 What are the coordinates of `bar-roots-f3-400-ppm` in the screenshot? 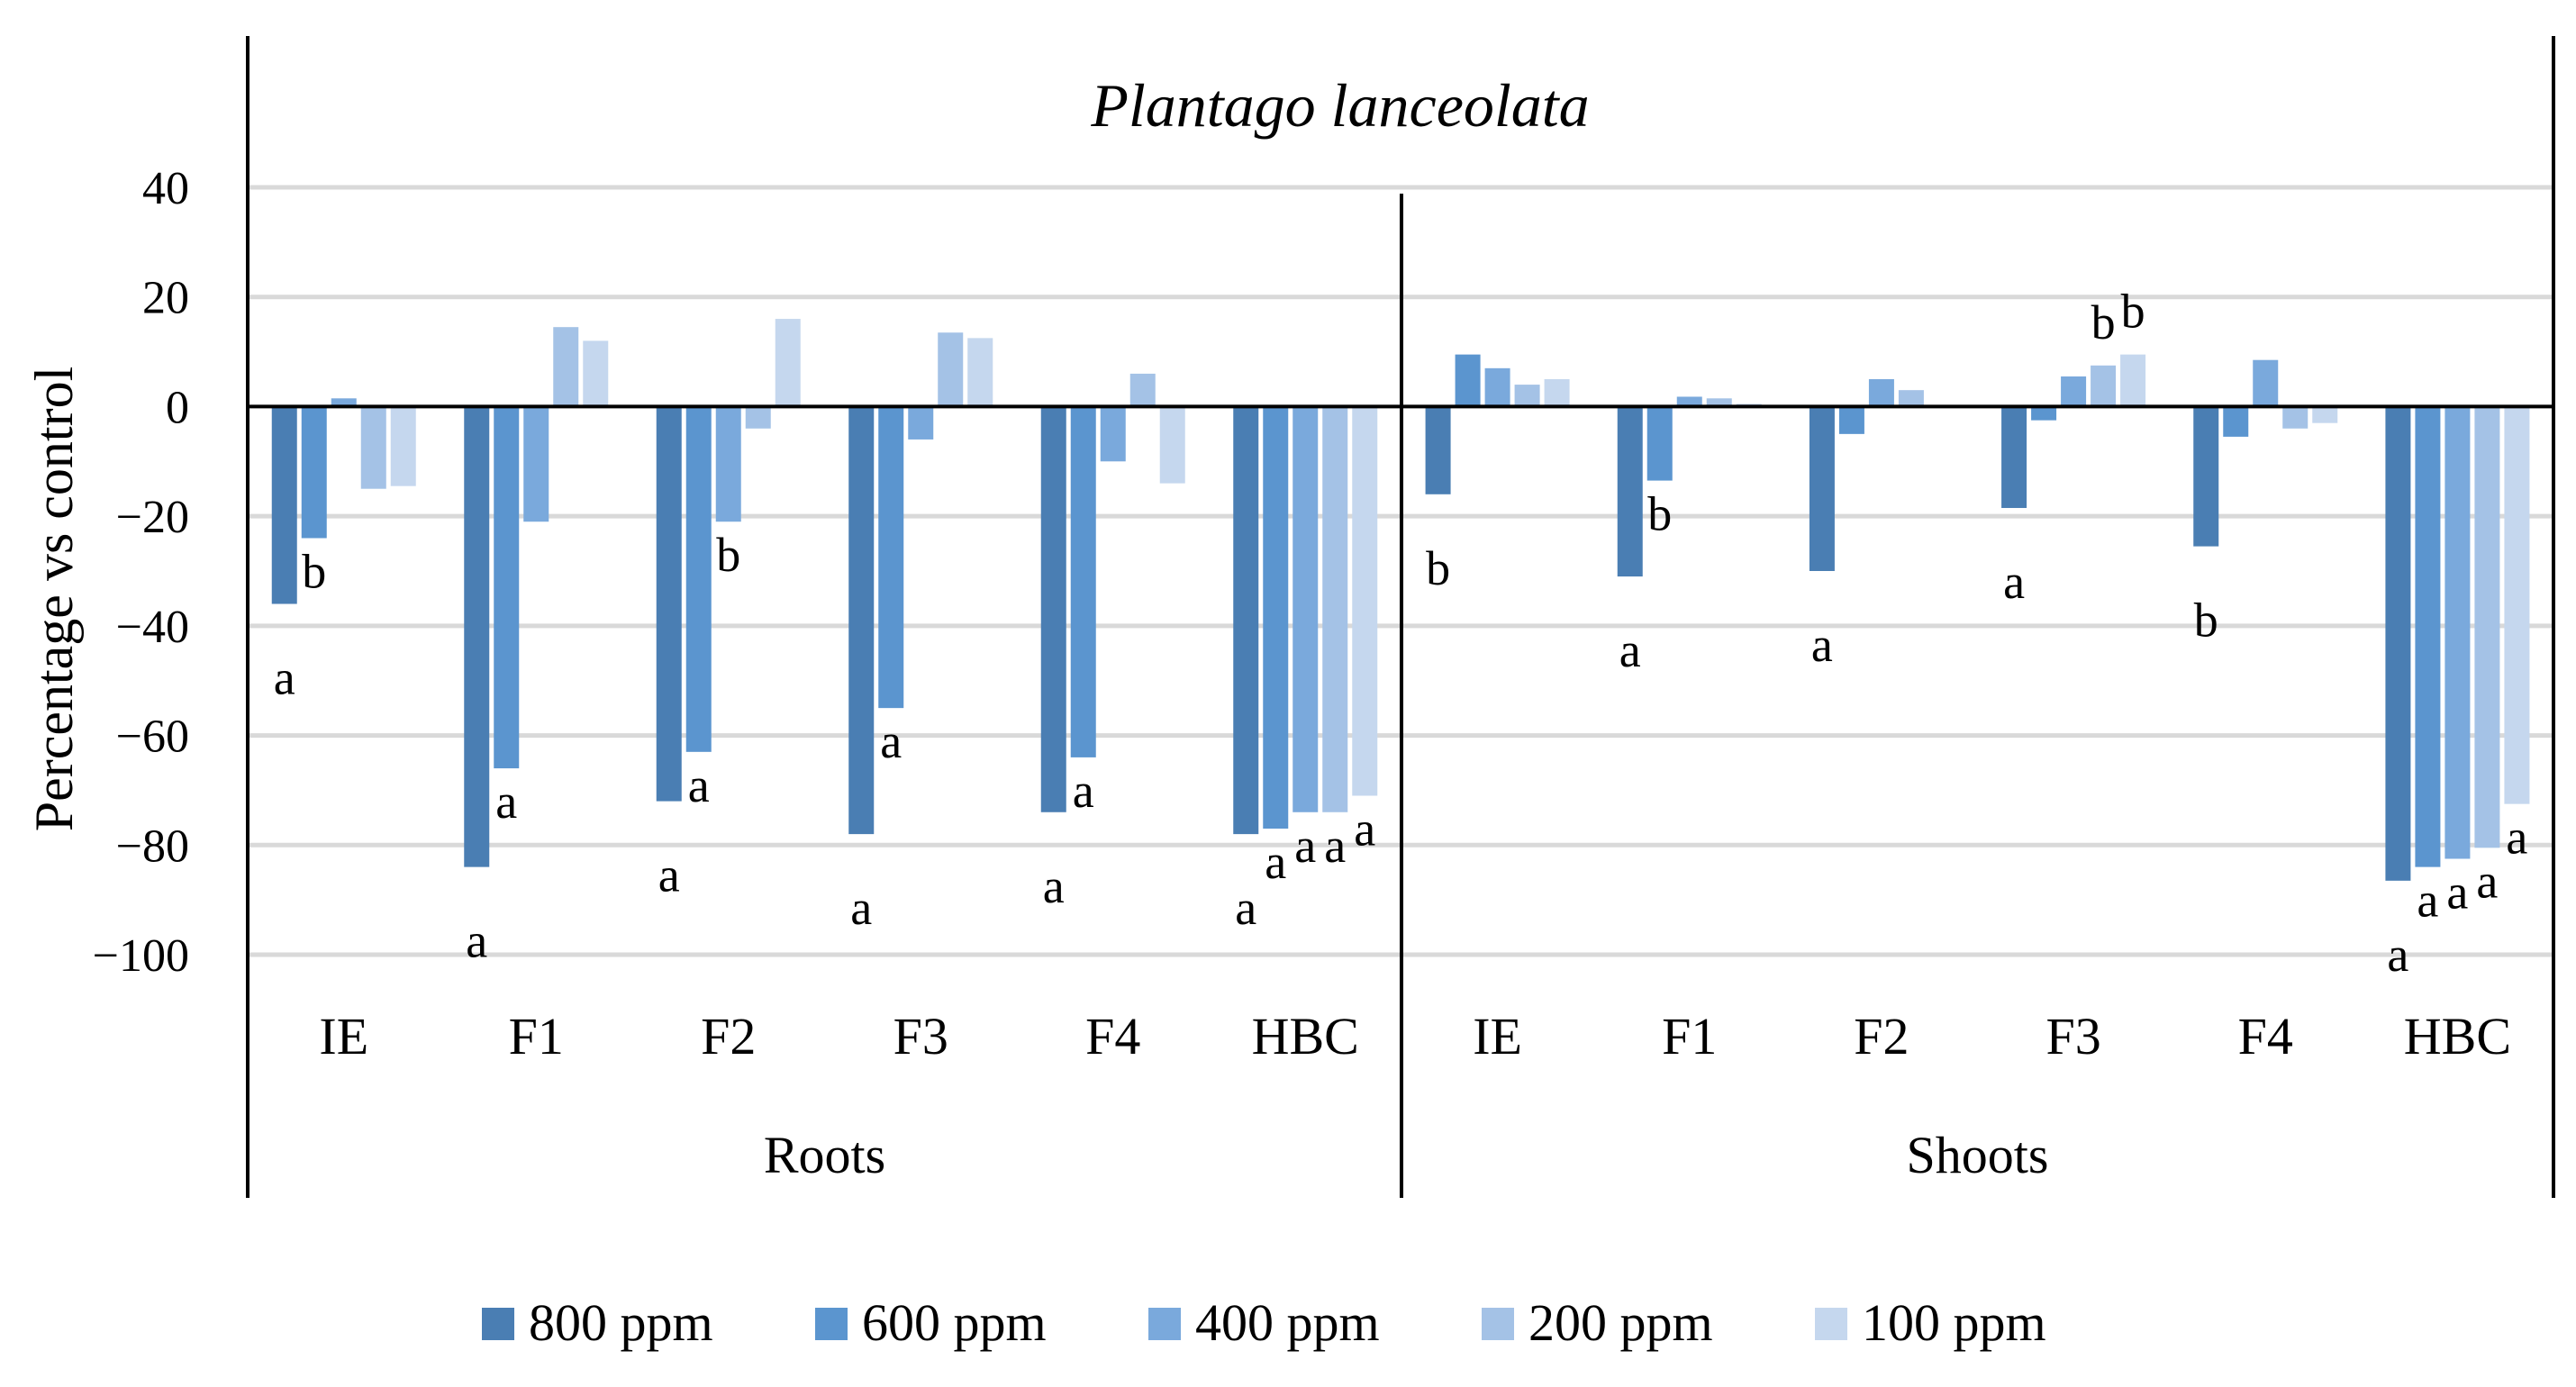 It's located at (921, 423).